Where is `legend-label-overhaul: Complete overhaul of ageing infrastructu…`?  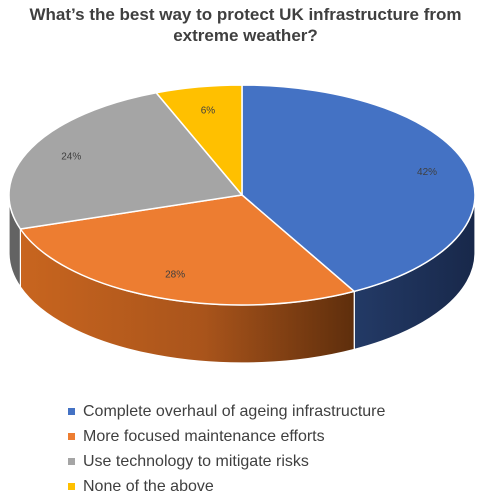 legend-label-overhaul: Complete overhaul of ageing infrastructu… is located at coordinates (234, 411).